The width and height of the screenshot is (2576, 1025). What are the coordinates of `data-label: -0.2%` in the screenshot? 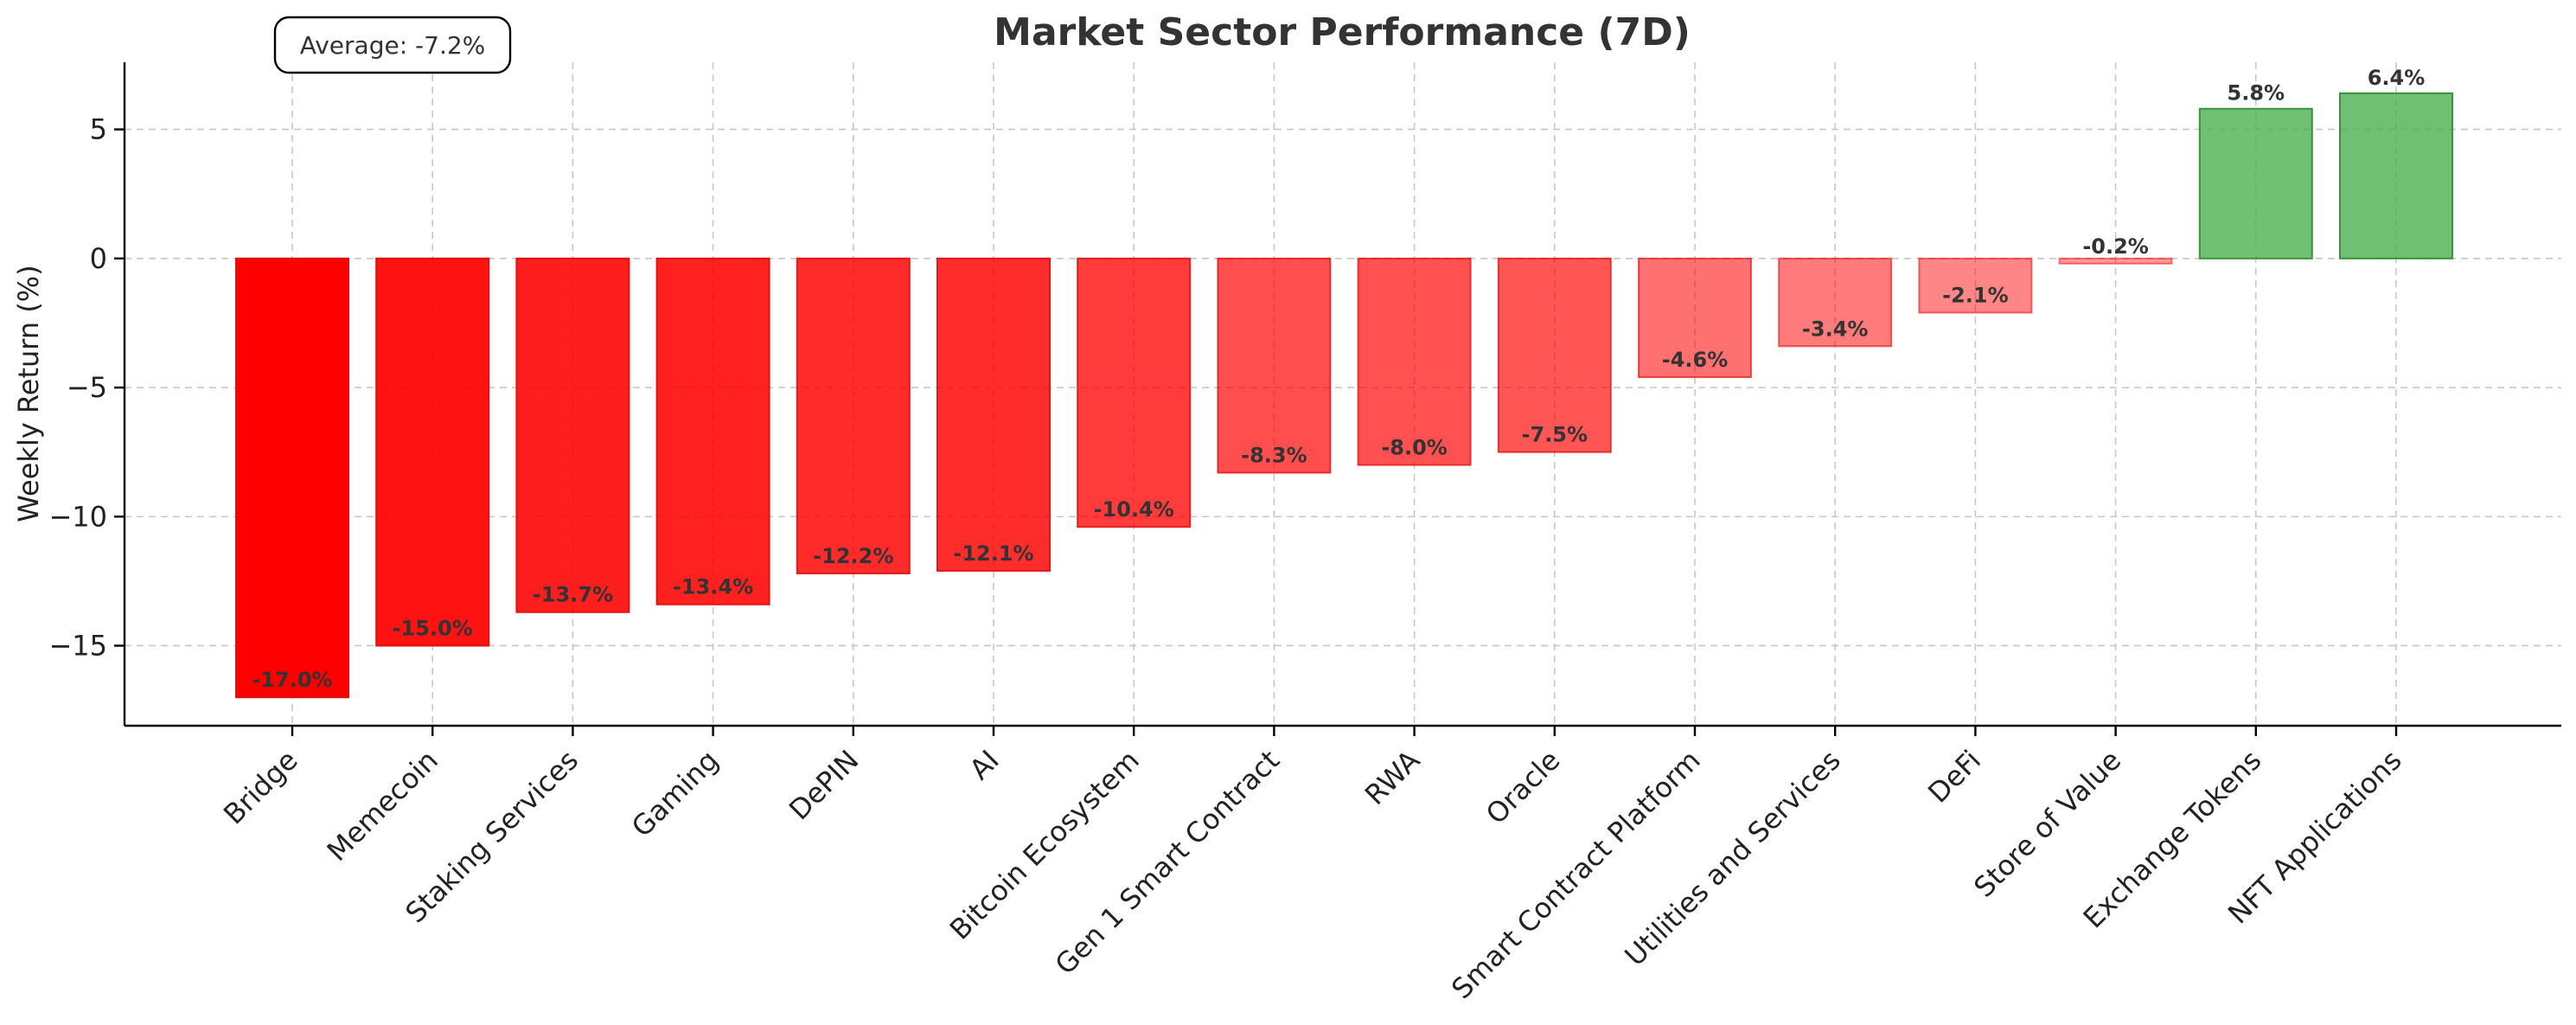 It's located at (2115, 246).